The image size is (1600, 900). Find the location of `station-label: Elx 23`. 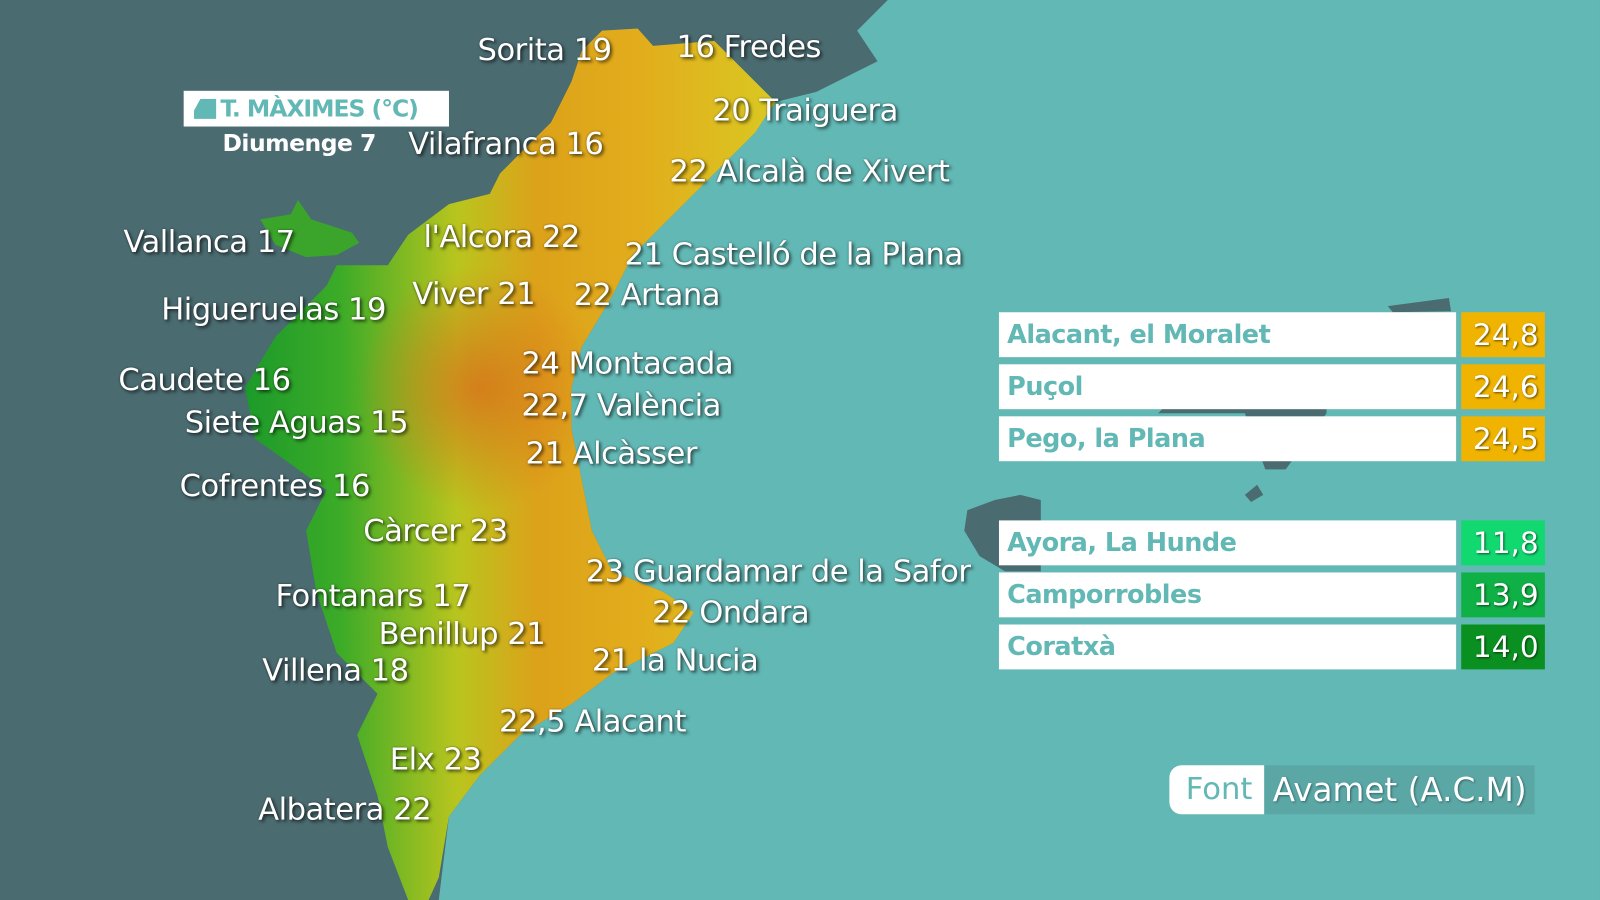

station-label: Elx 23 is located at coordinates (435, 759).